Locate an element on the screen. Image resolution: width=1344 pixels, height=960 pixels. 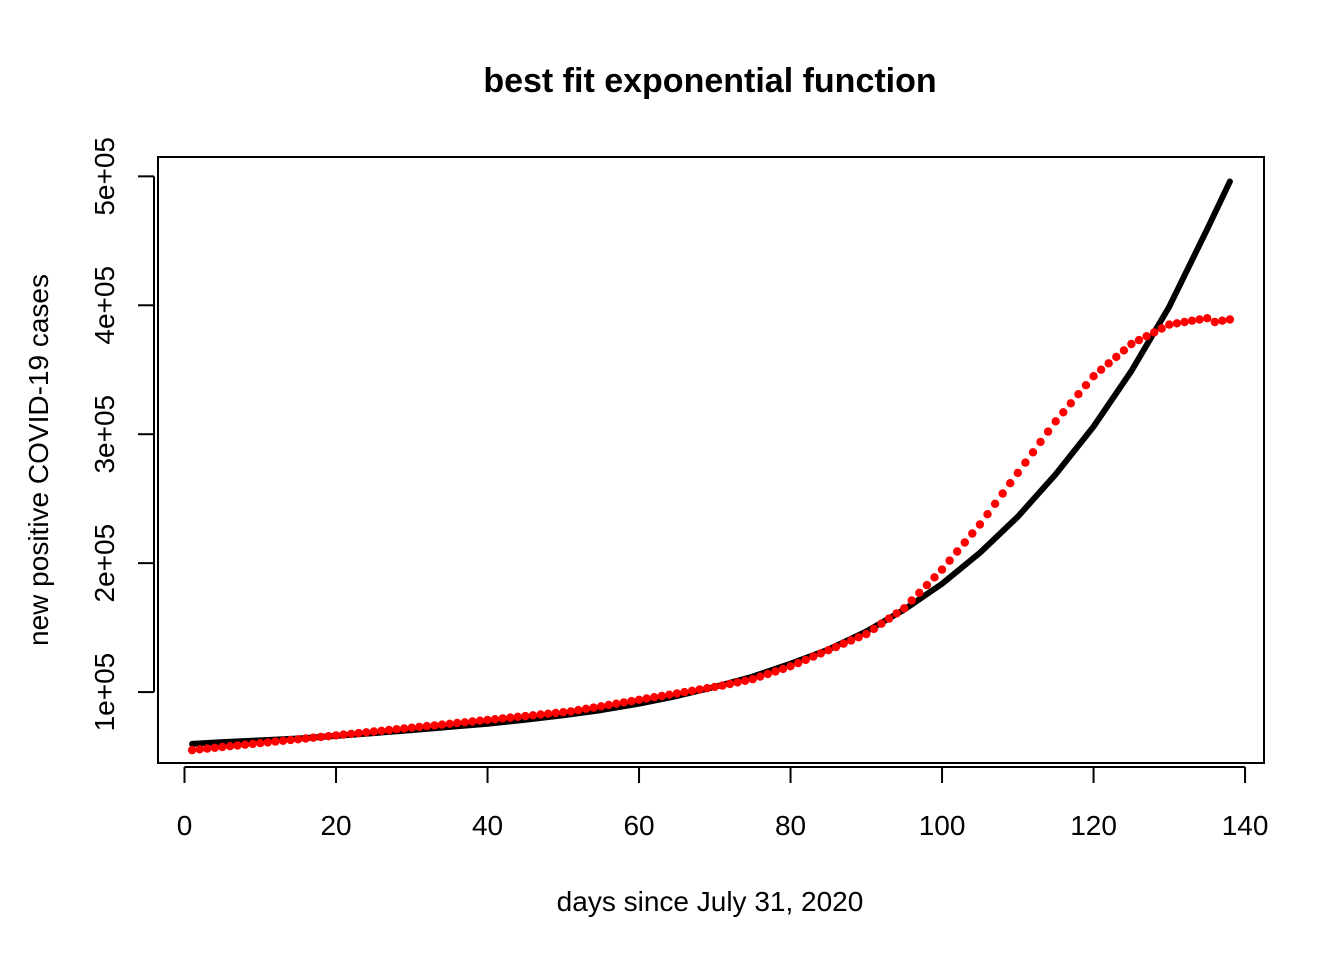
x-tick-label: 60 is located at coordinates (638, 825).